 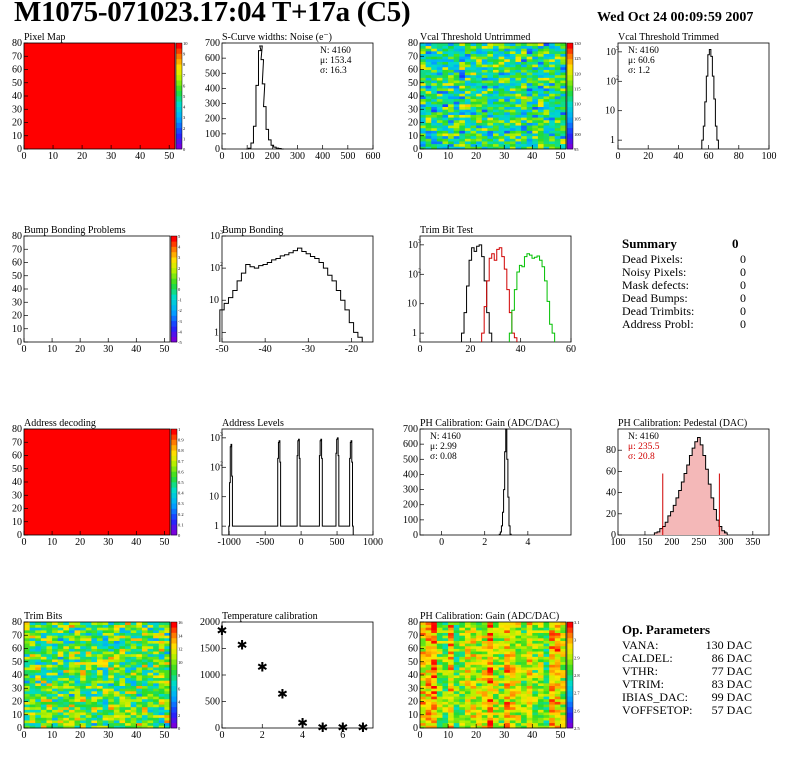 I want to click on y-tick-label: 10, so click(x=413, y=715).